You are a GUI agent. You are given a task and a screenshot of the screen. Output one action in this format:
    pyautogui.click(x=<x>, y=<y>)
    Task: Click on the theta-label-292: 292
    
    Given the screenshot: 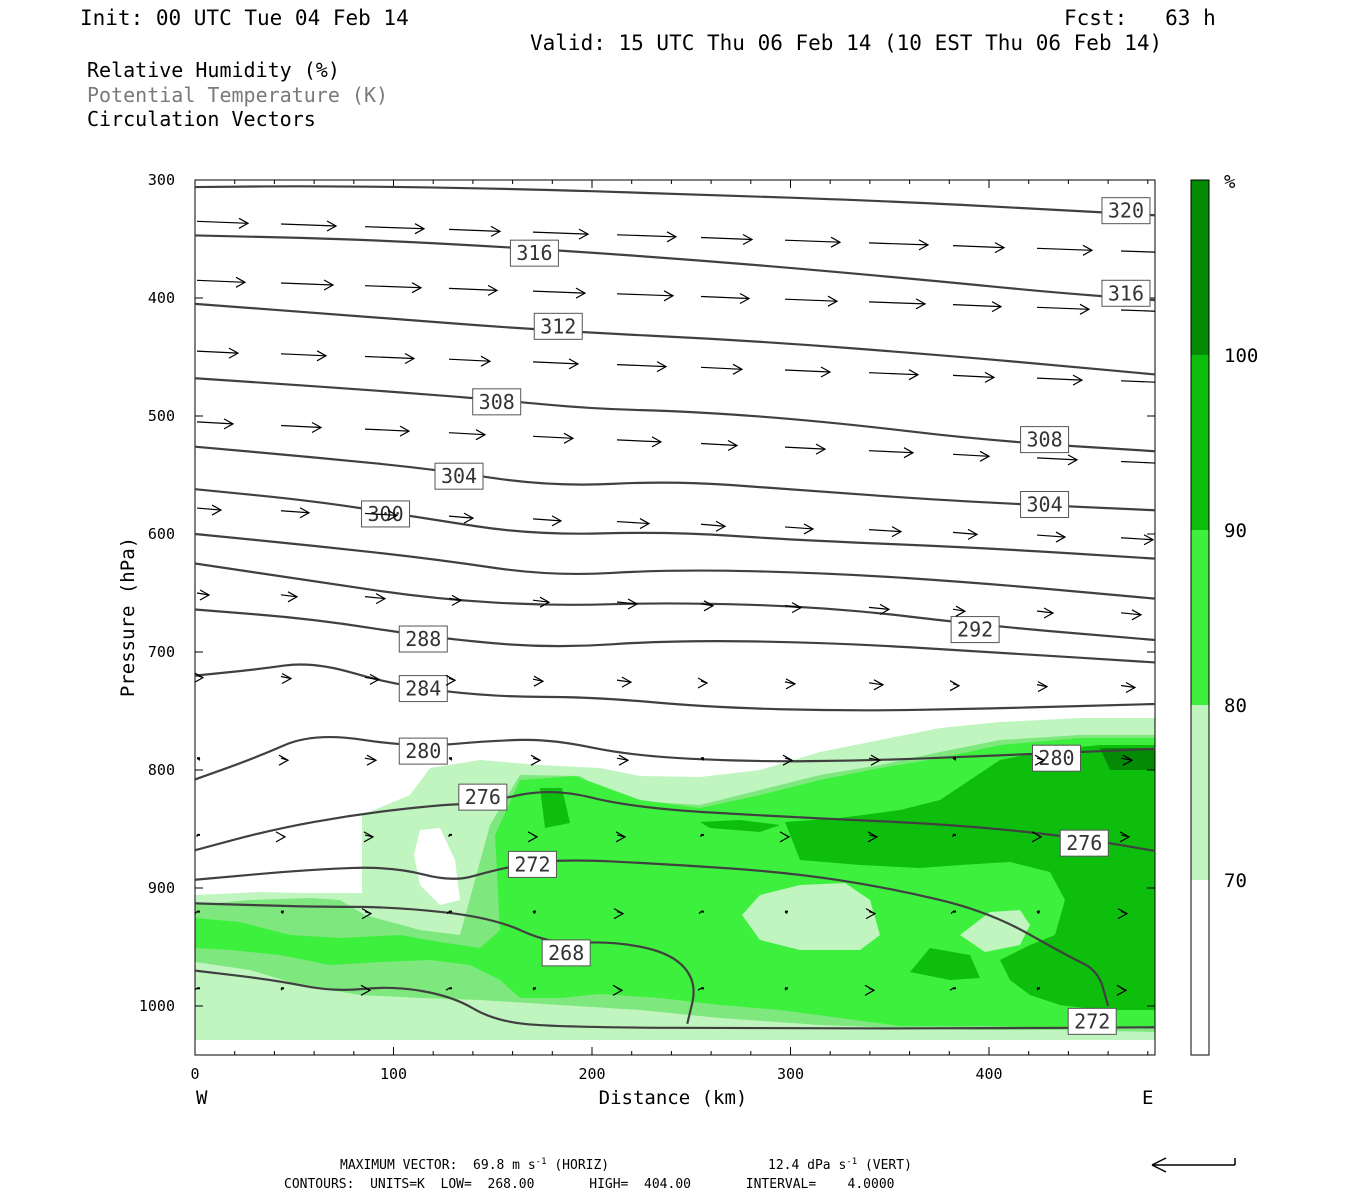 What is the action you would take?
    pyautogui.click(x=975, y=630)
    